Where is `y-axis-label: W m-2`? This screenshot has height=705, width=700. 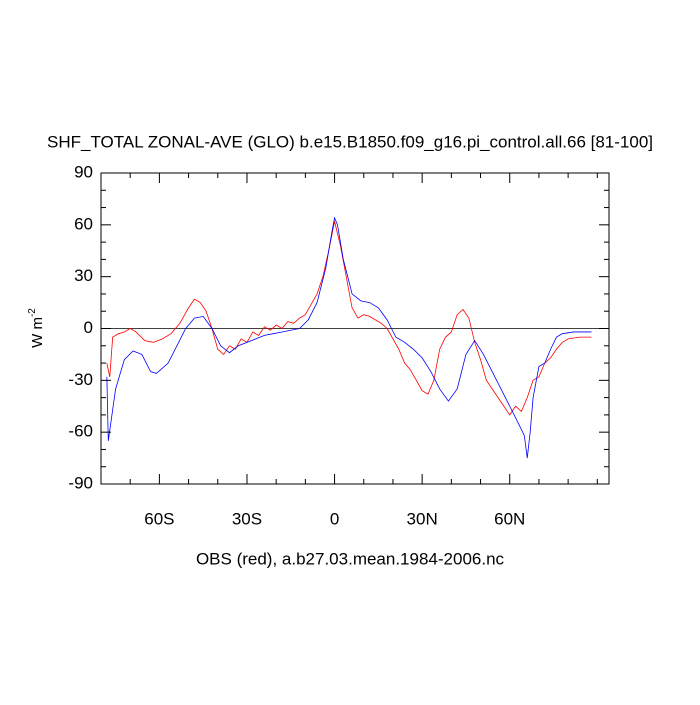
y-axis-label: W m-2 is located at coordinates (36, 328).